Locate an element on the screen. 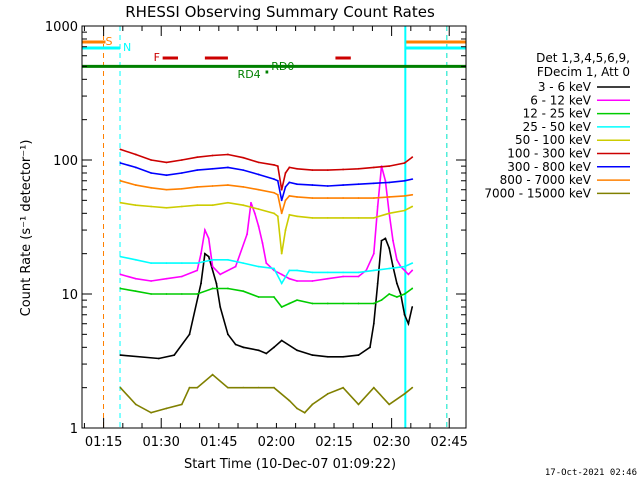  legend-entry-label: 50 - 100 keV is located at coordinates (553, 140).